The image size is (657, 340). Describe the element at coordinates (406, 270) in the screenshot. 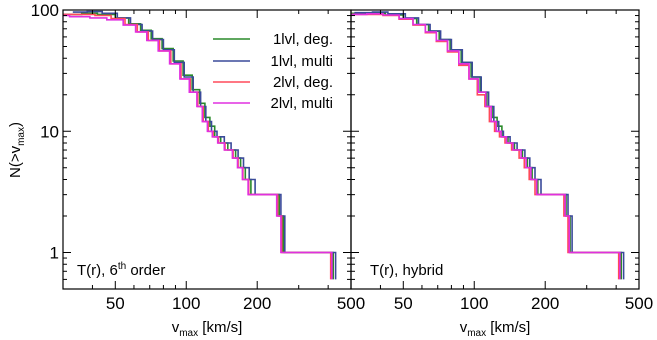

I see `panel-right-label: T(r), hybrid` at that location.